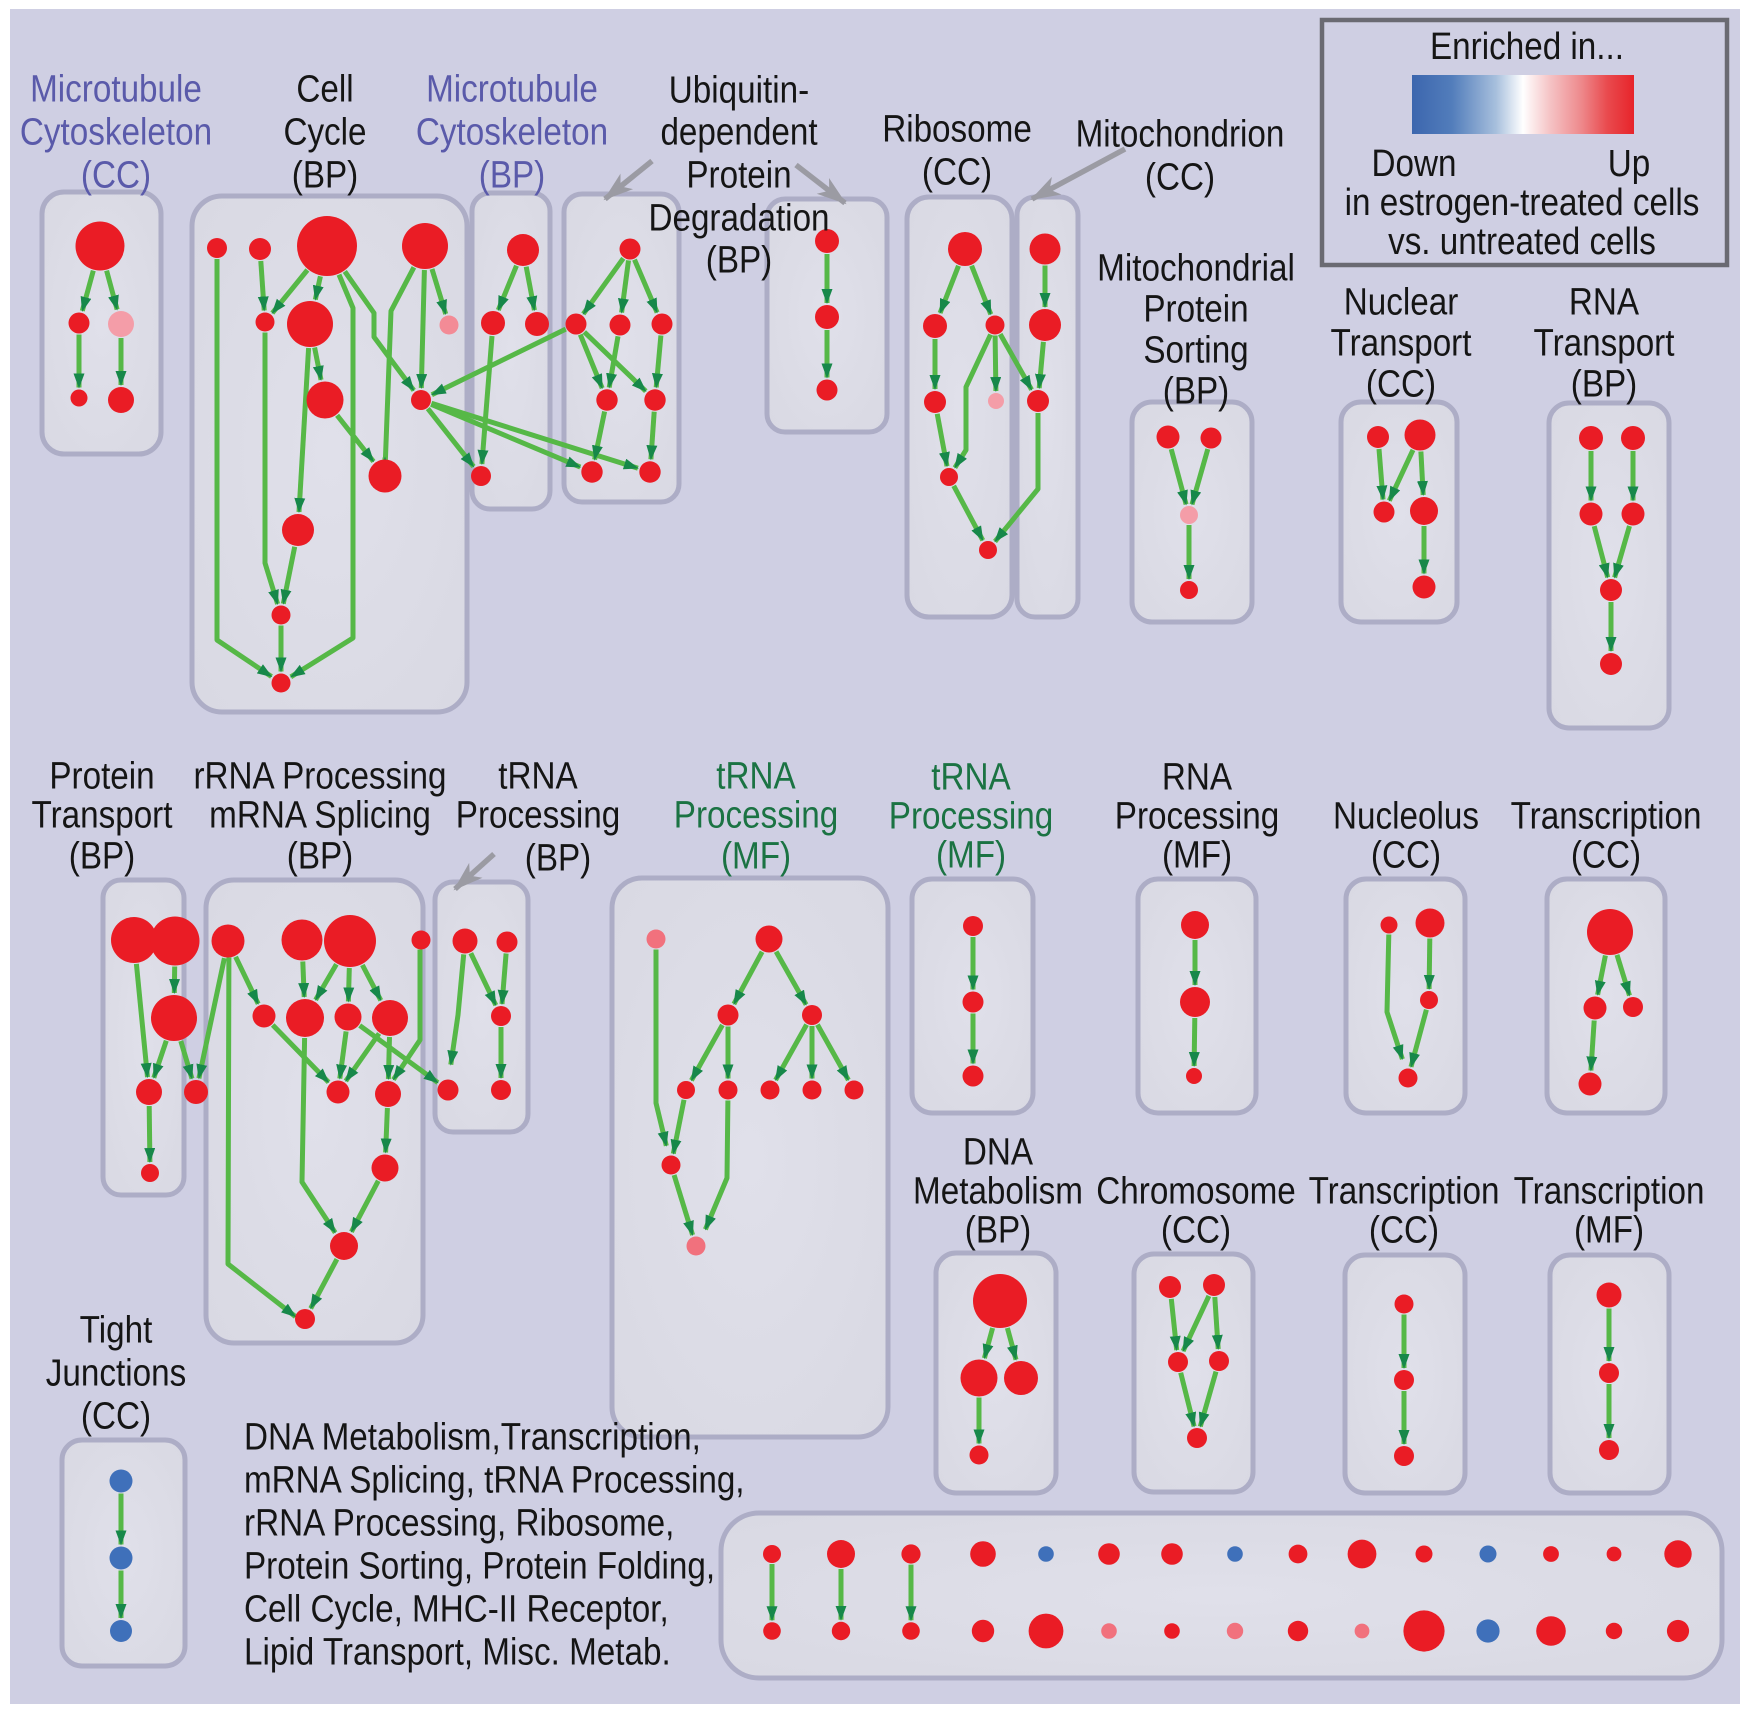 This screenshot has width=1750, height=1715. I want to click on svg-text: Sorting, so click(1195, 349).